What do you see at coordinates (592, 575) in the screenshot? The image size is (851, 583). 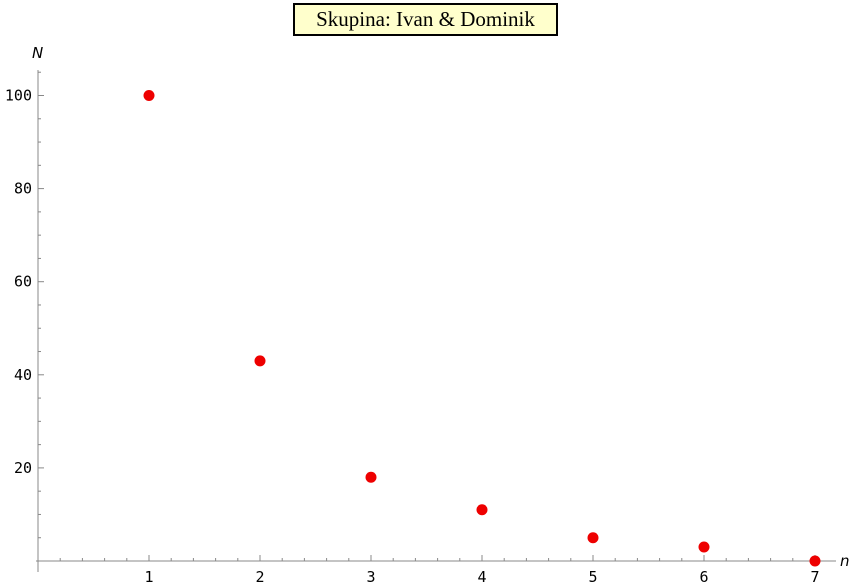 I see `x-tick-label: 5` at bounding box center [592, 575].